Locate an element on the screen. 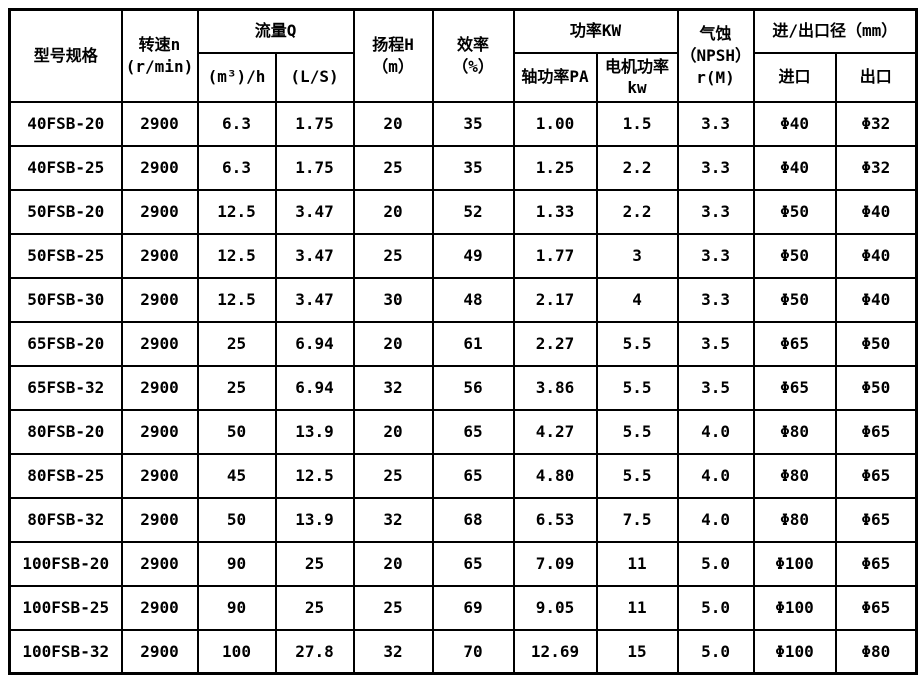  cell-motor-power: 1.5 is located at coordinates (637, 123).